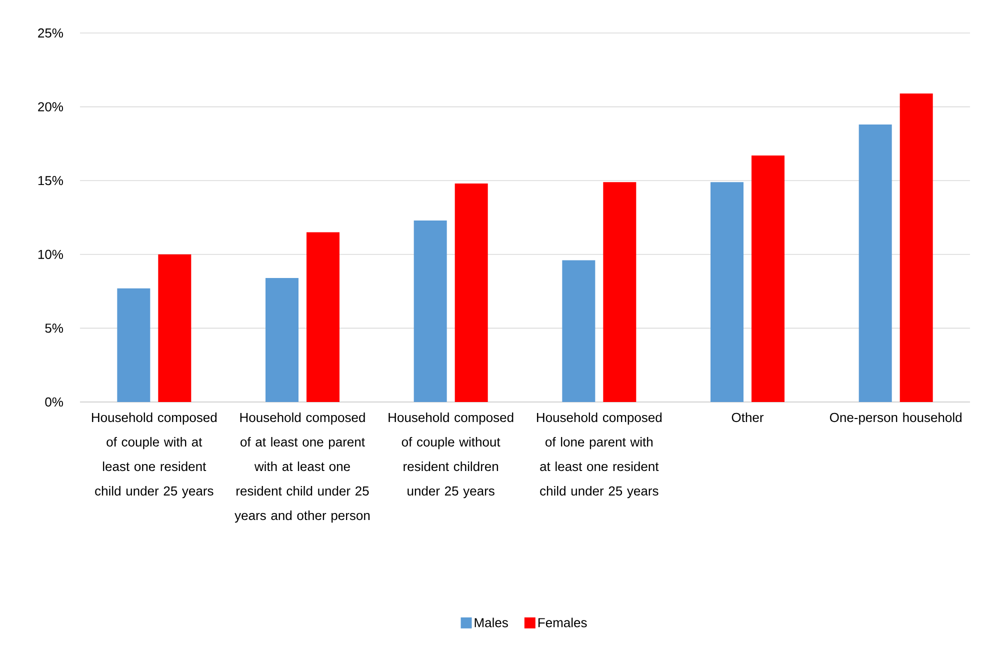 This screenshot has height=652, width=982. I want to click on x-tick-label: Household composed of lone parent with at least one resident child under 25 years, so click(599, 455).